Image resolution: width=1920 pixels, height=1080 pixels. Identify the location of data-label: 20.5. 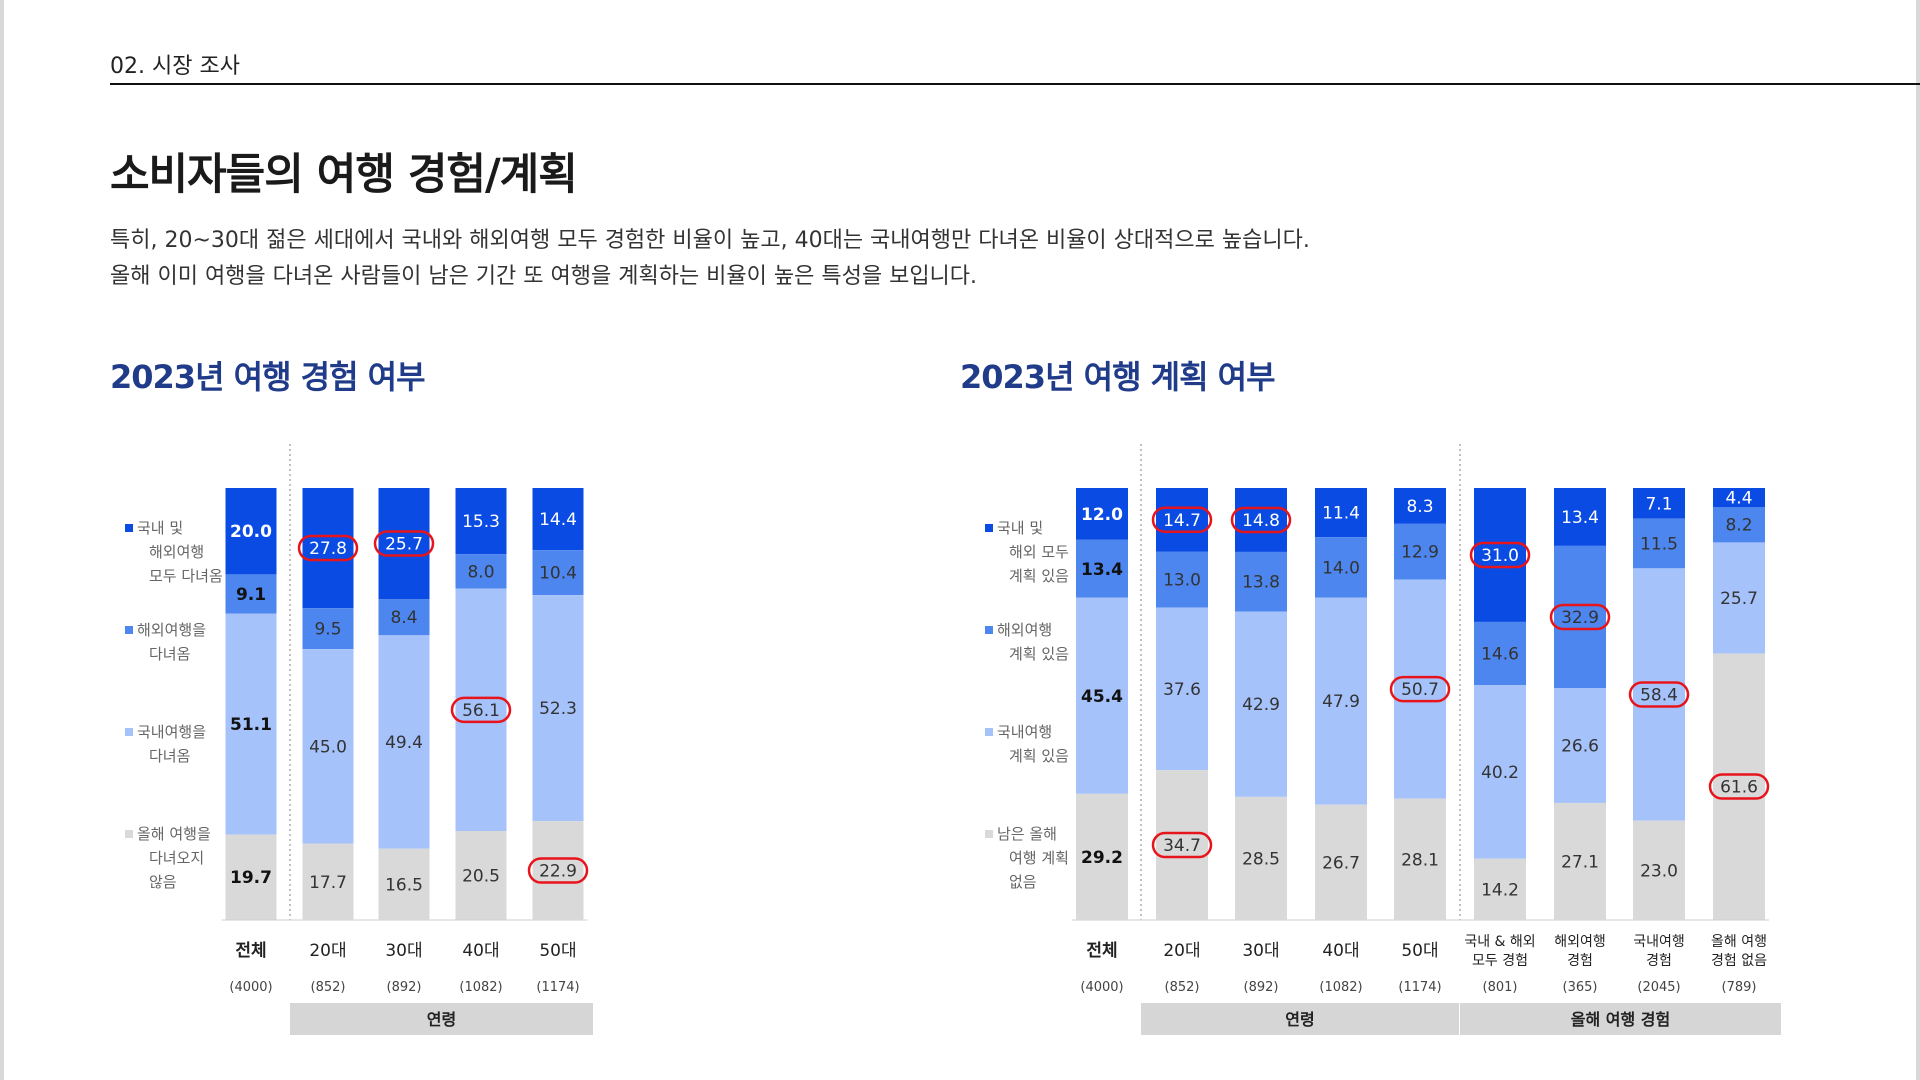
(481, 876).